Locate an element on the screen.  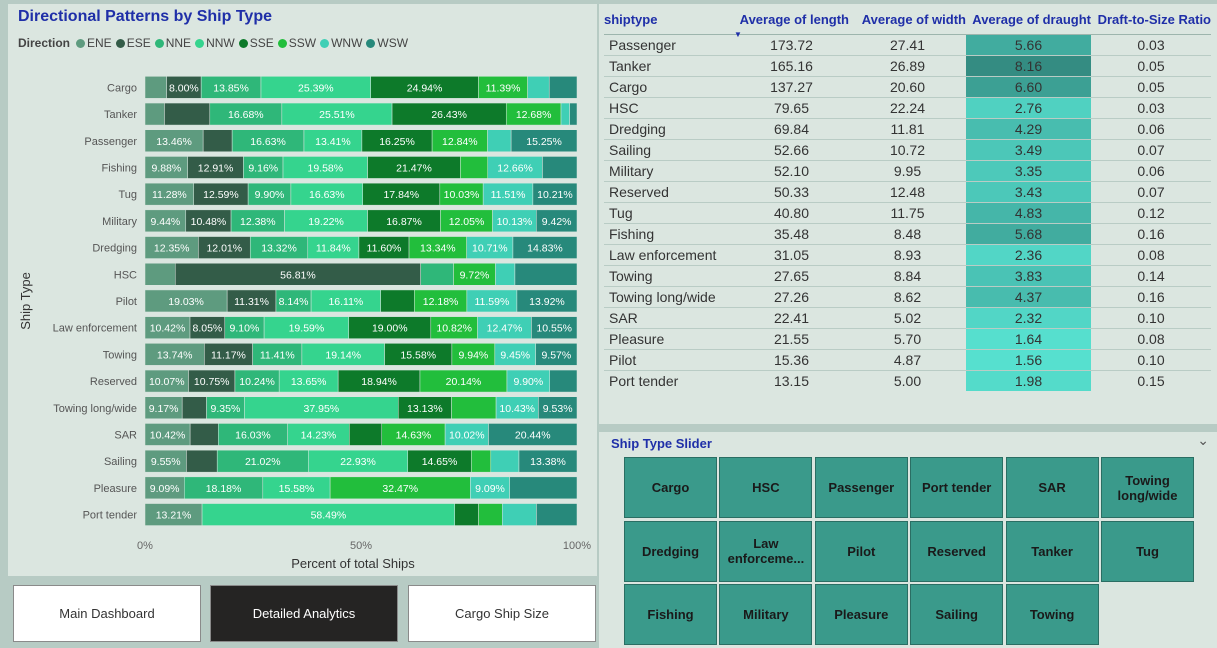
data-label: 13.32% is located at coordinates (279, 249).